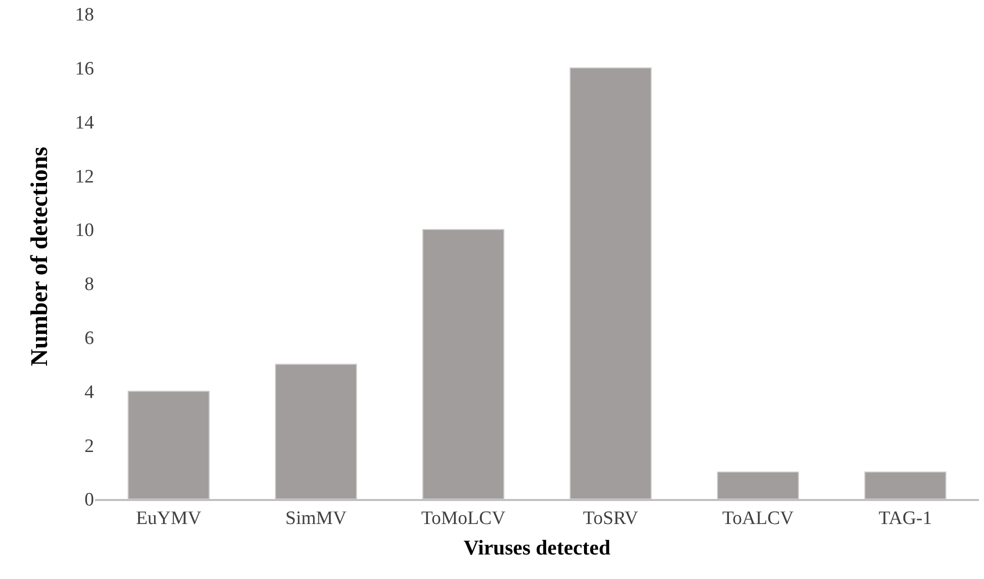 The width and height of the screenshot is (984, 579). I want to click on y-tick-label: 12, so click(84, 177).